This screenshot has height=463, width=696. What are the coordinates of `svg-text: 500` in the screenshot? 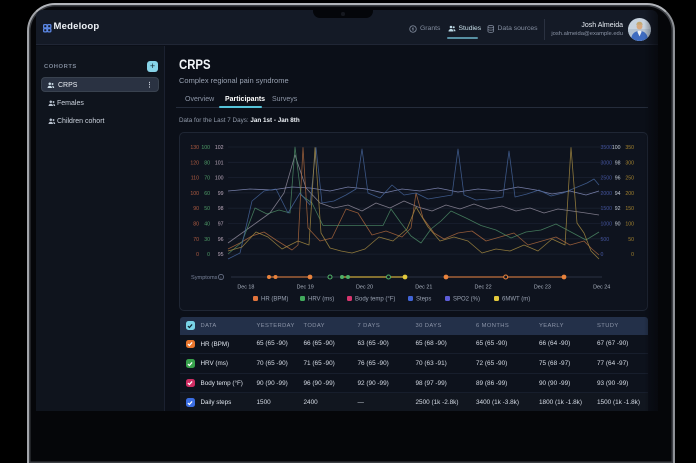 It's located at (605, 239).